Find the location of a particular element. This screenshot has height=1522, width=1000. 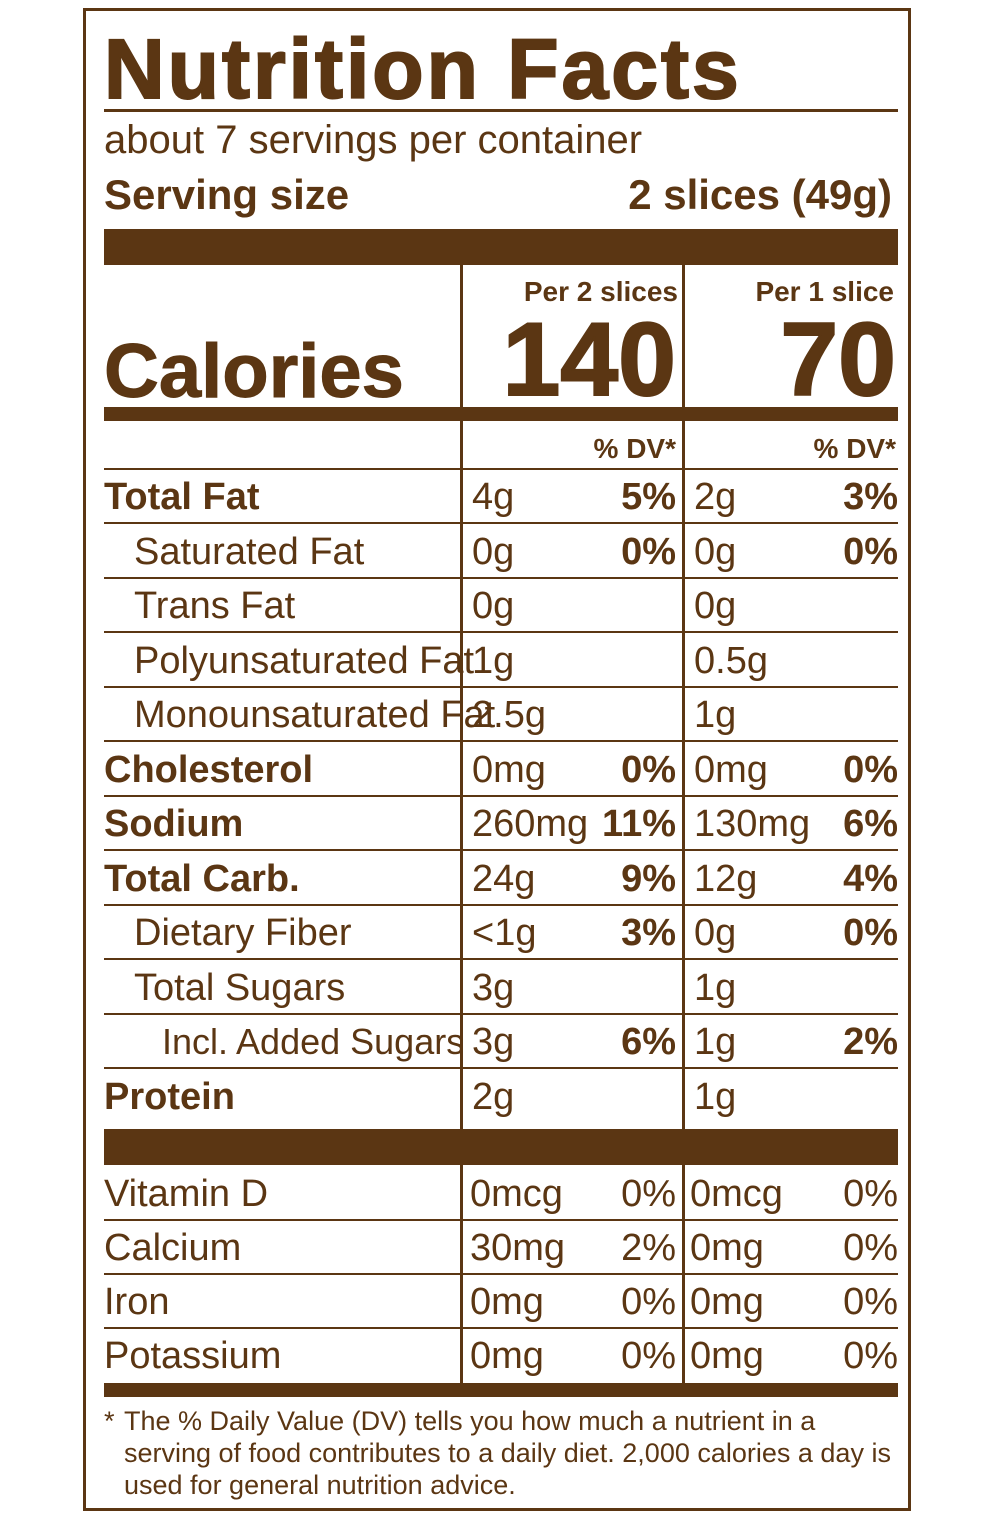

footnote-asterisk: * is located at coordinates (109, 1421).